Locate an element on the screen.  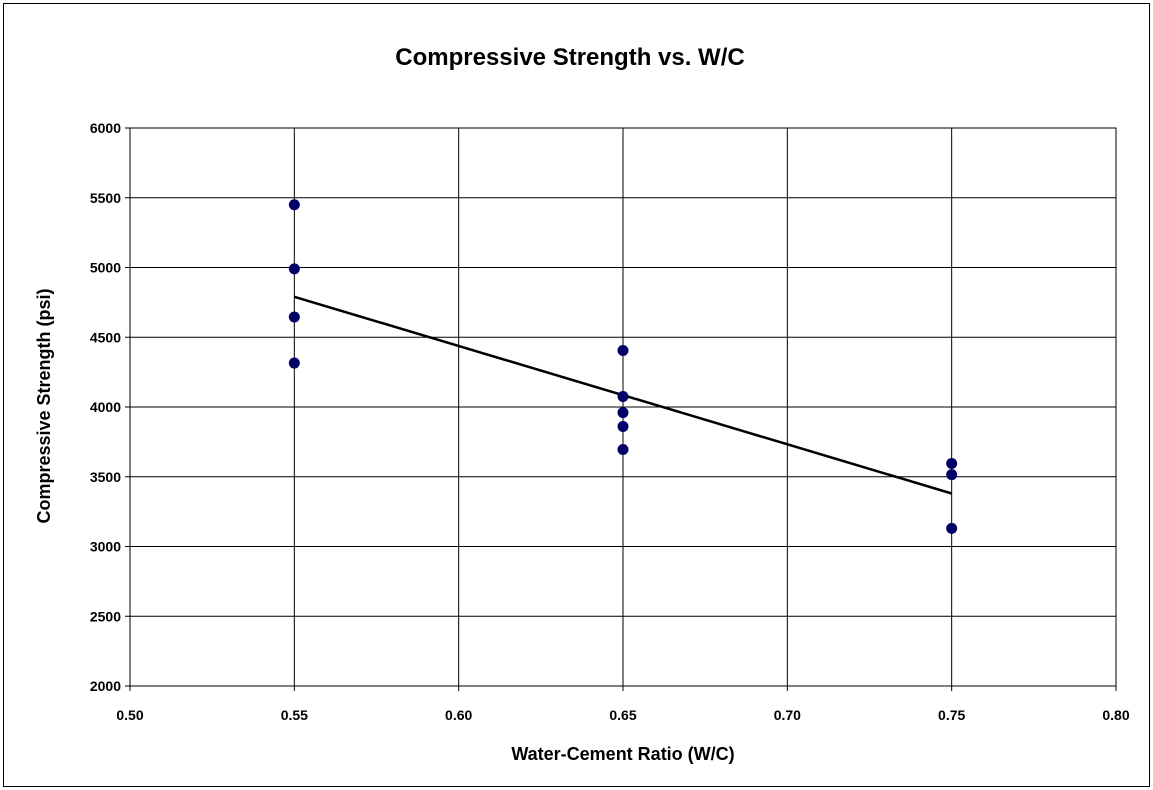
x-tick-label: 0.55 is located at coordinates (294, 715).